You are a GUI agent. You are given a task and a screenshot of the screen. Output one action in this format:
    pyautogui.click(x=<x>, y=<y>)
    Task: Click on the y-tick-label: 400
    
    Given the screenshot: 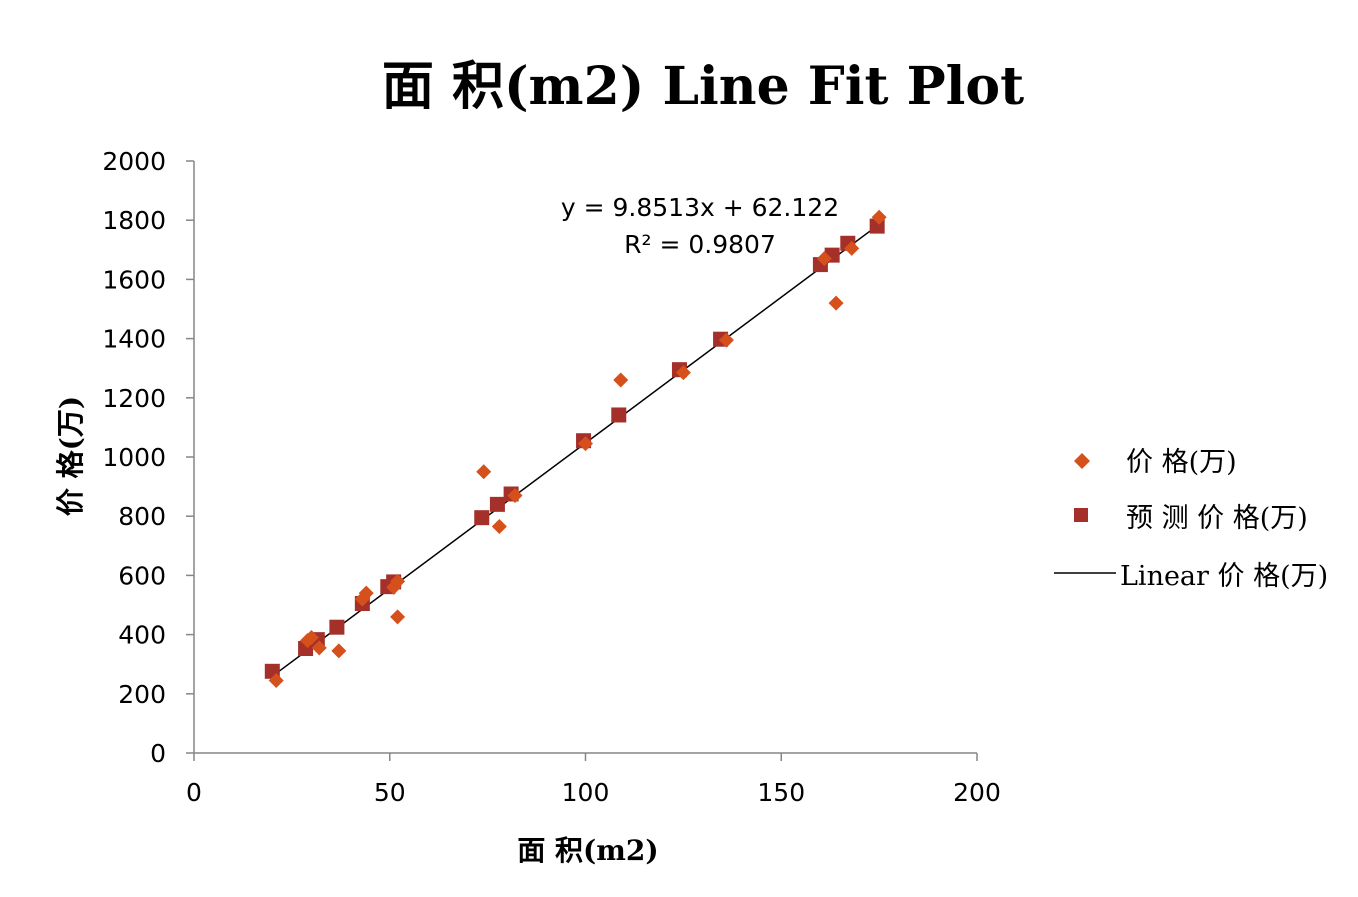 What is the action you would take?
    pyautogui.click(x=142, y=635)
    